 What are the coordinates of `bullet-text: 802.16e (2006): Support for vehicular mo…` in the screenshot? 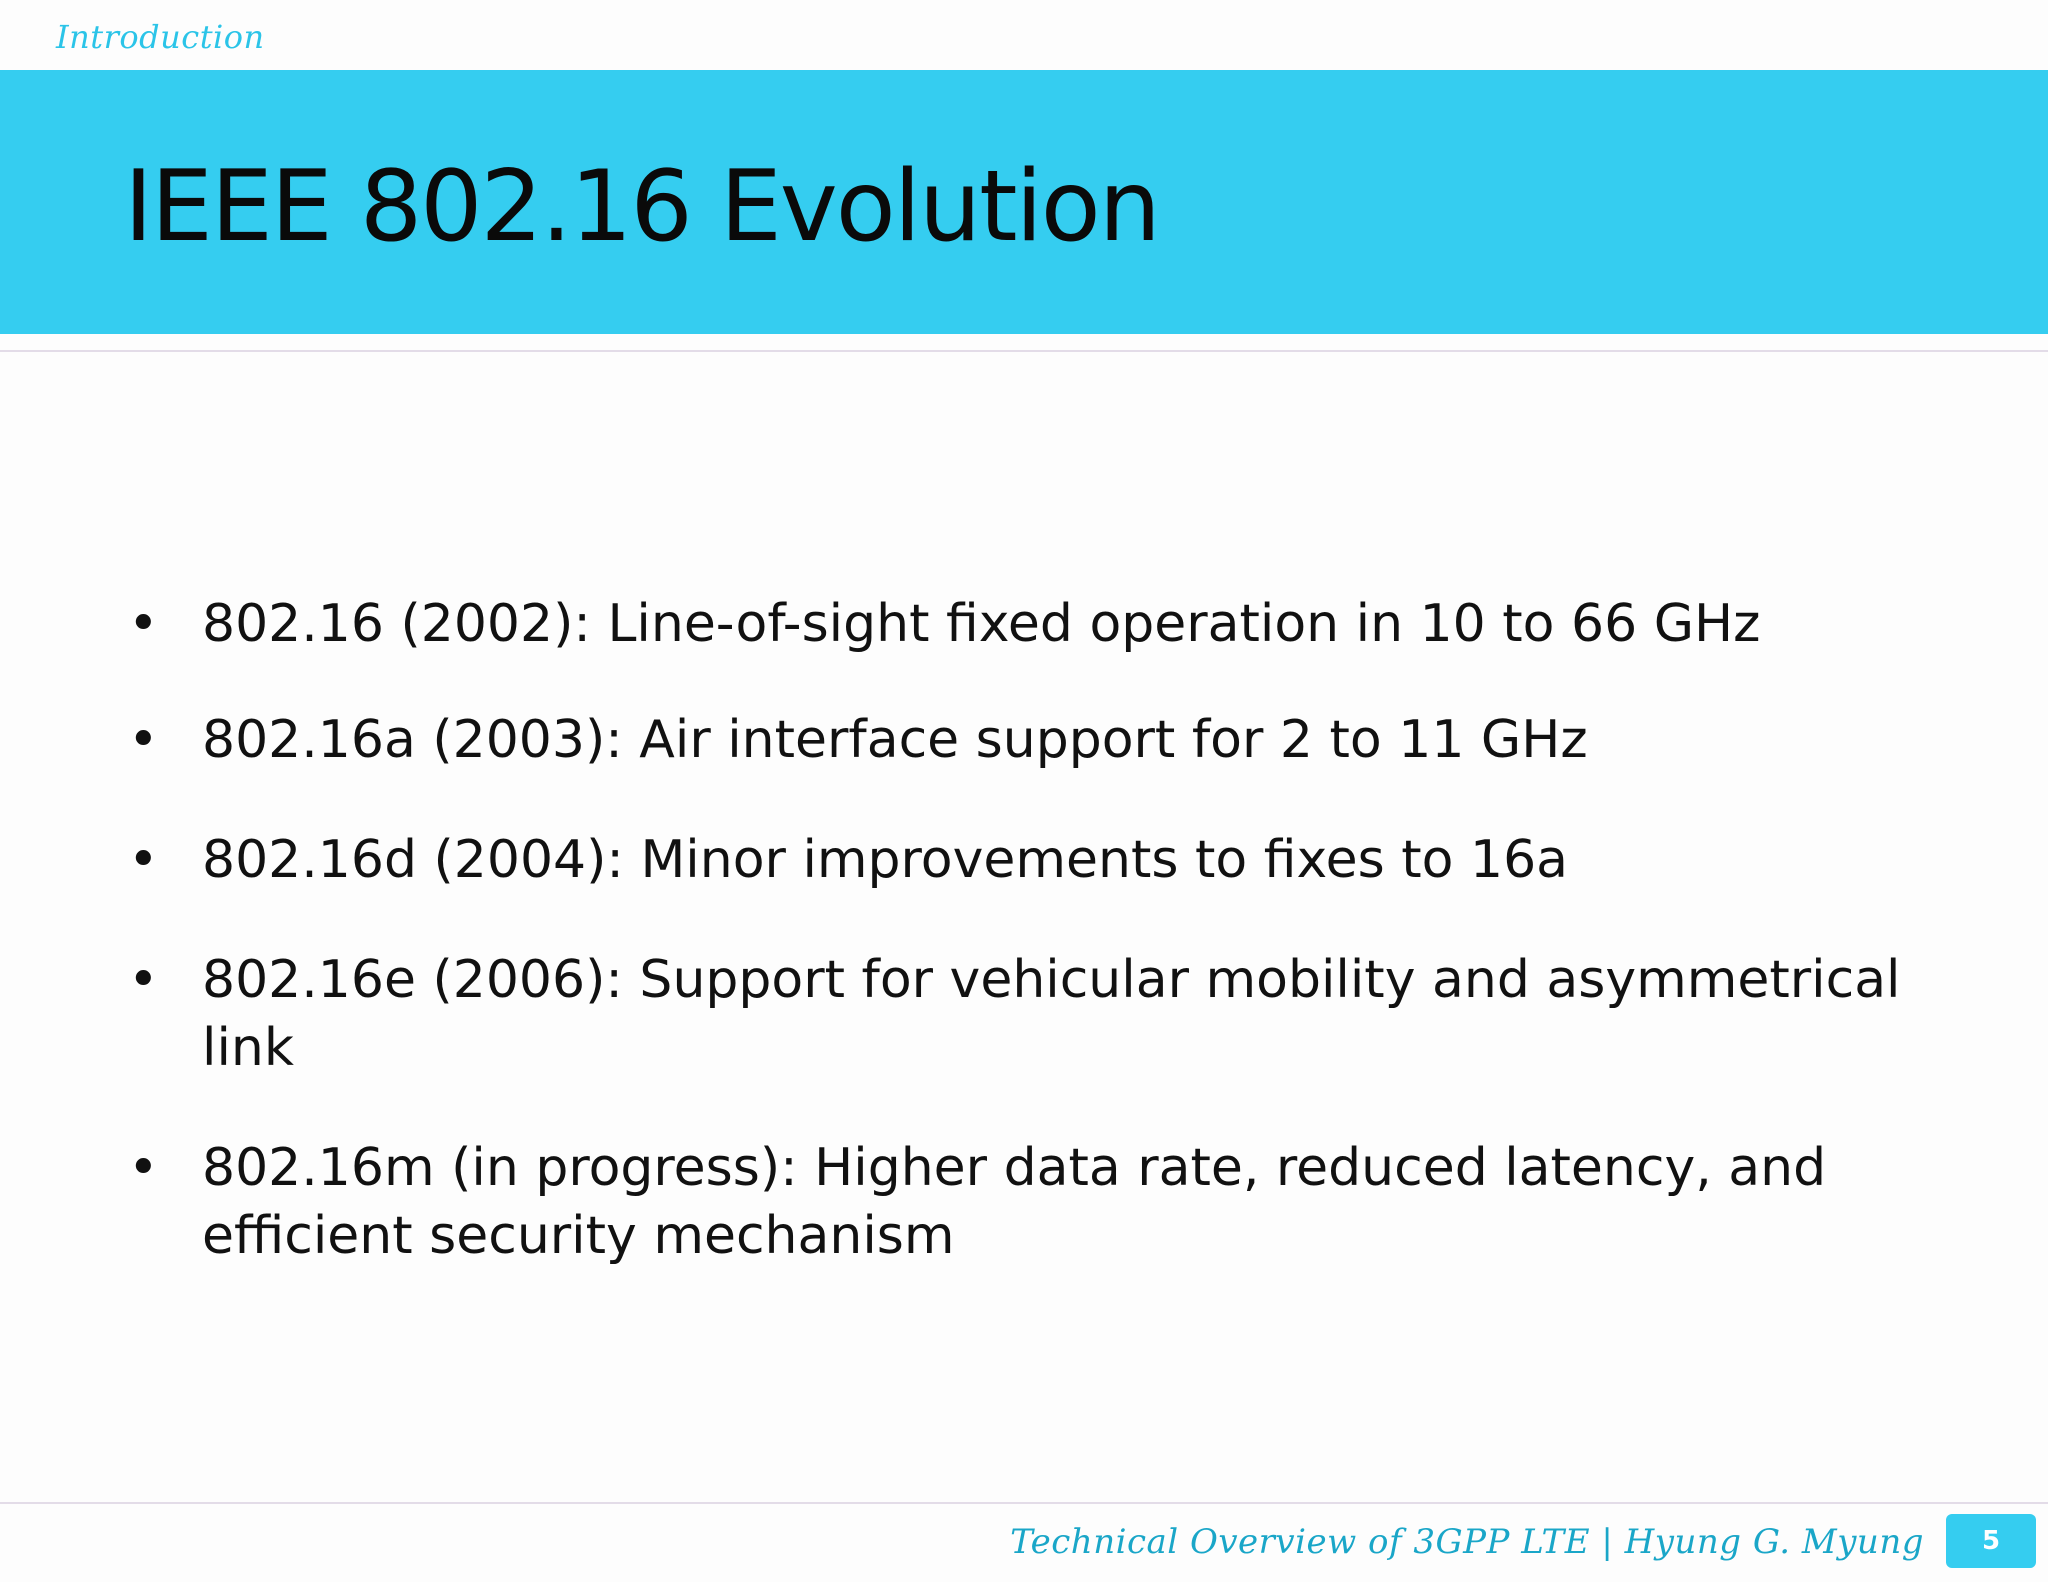 It's located at (1051, 1014).